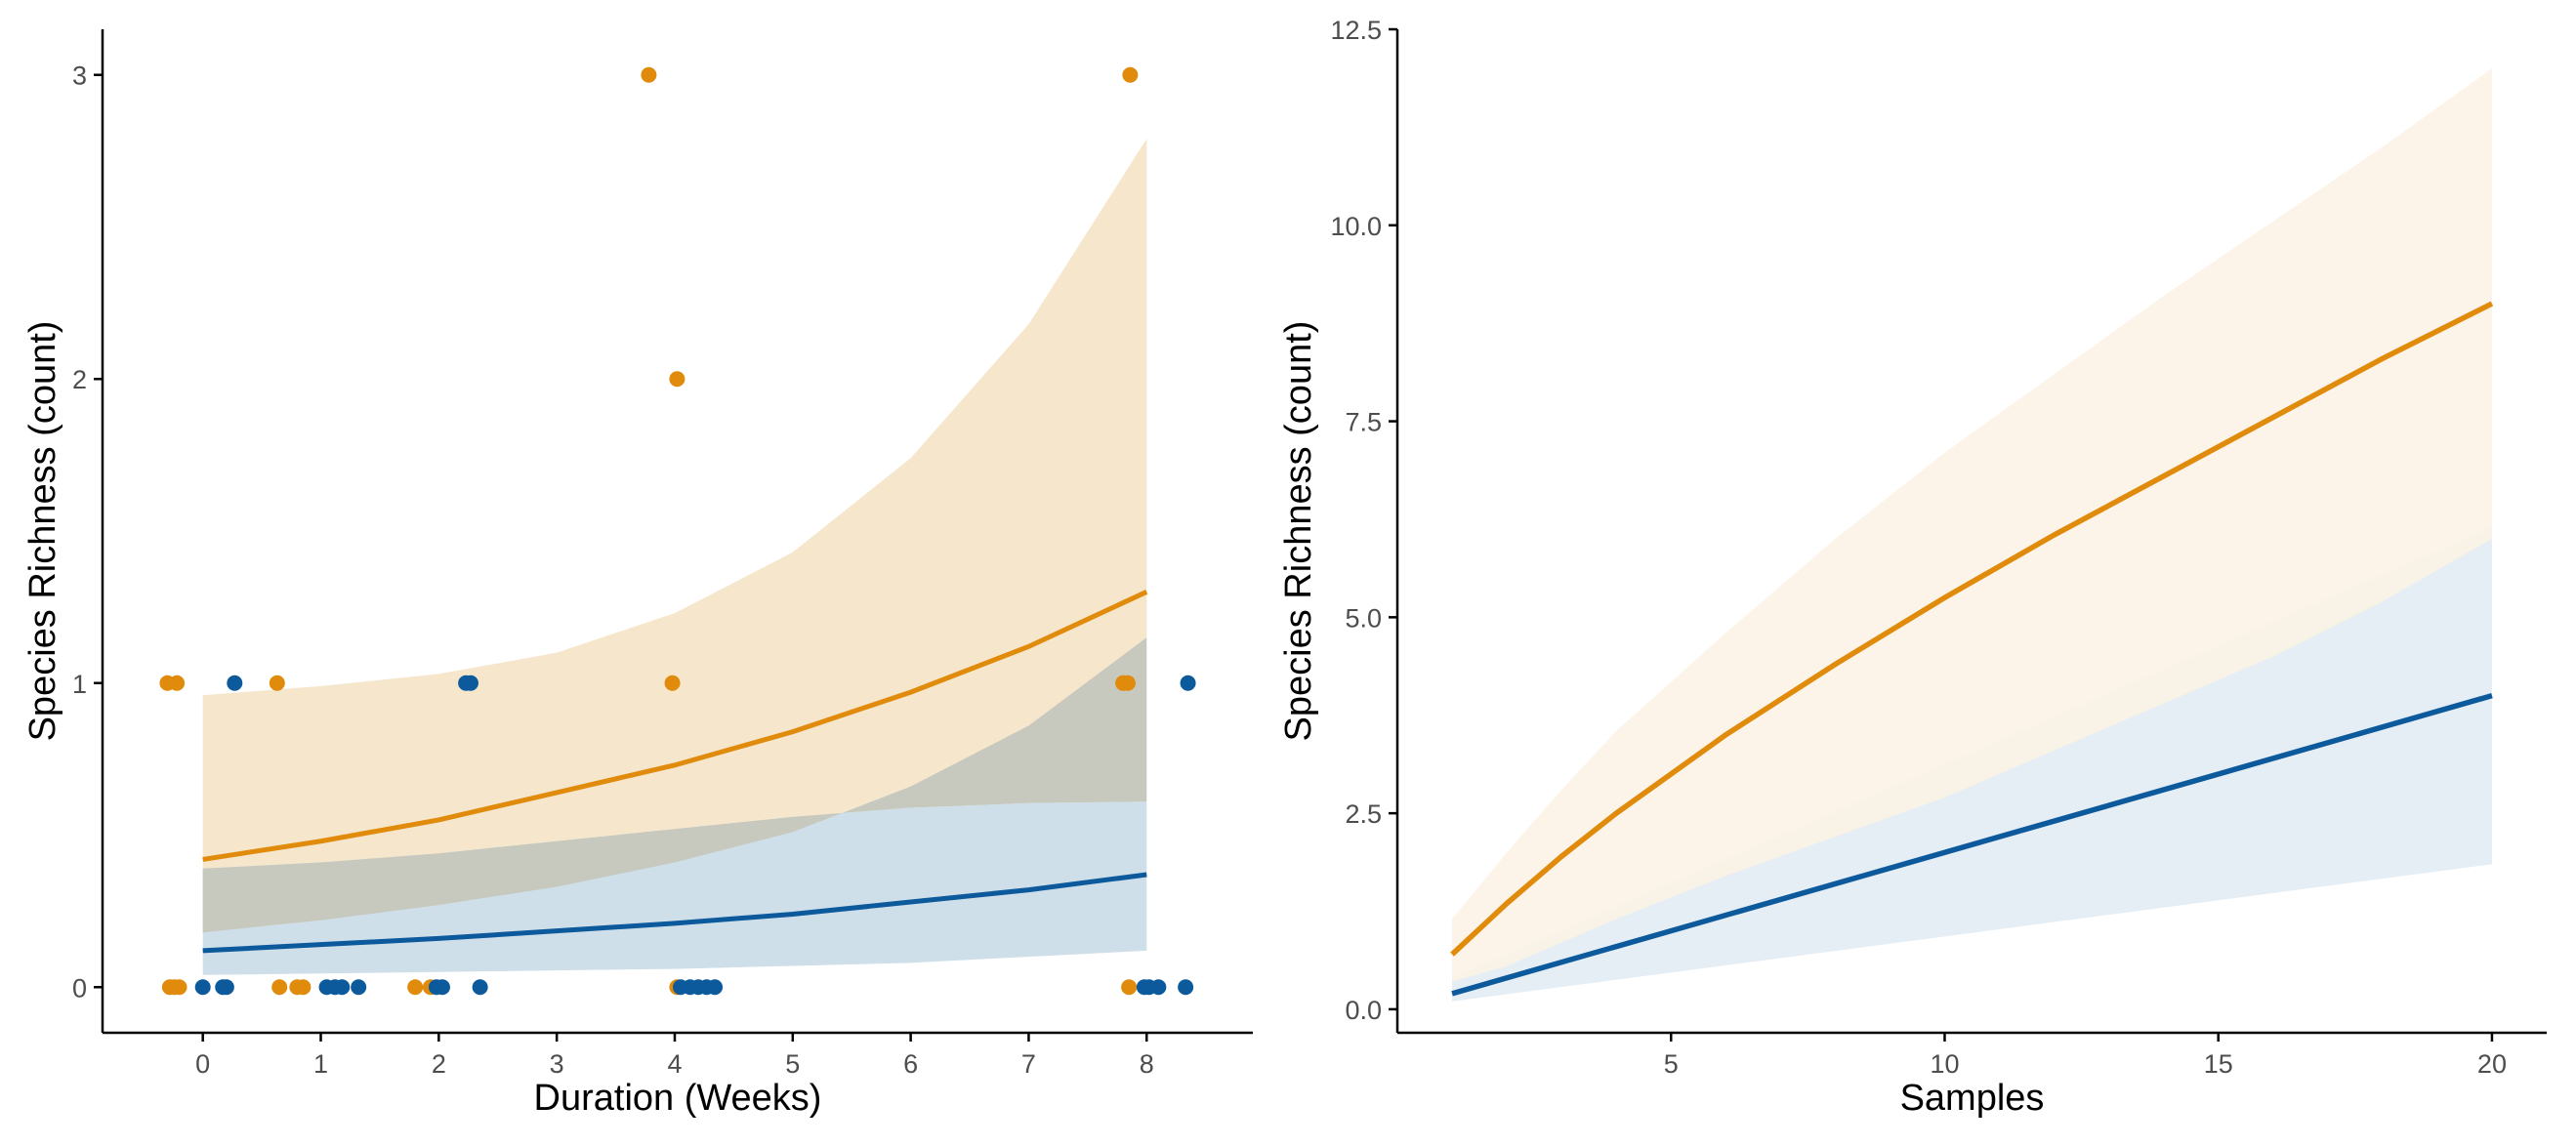 Image resolution: width=2576 pixels, height=1146 pixels. I want to click on y-tick-label: 2, so click(79, 379).